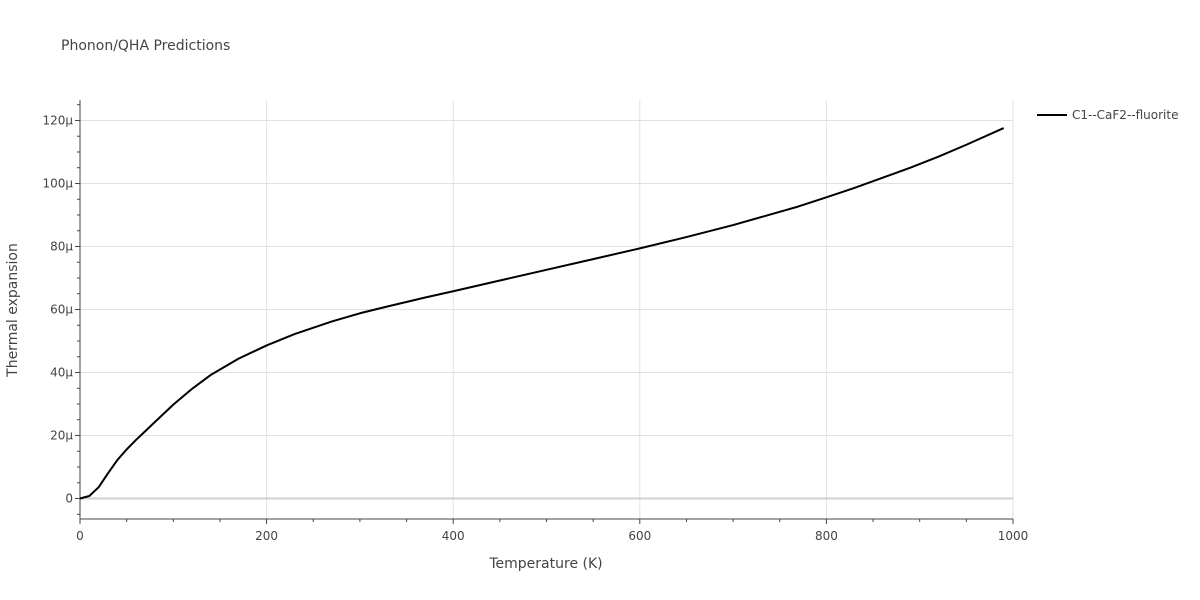  What do you see at coordinates (1013, 536) in the screenshot?
I see `x-tick-label: 1000` at bounding box center [1013, 536].